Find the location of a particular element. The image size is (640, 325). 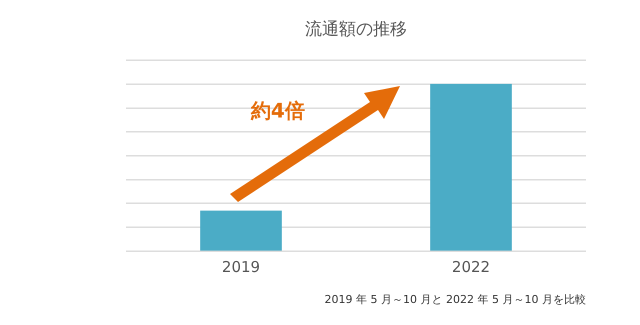

text: 2019 年 5 月～10 月と 2022 年 5 月～10 月を比較 is located at coordinates (455, 299).